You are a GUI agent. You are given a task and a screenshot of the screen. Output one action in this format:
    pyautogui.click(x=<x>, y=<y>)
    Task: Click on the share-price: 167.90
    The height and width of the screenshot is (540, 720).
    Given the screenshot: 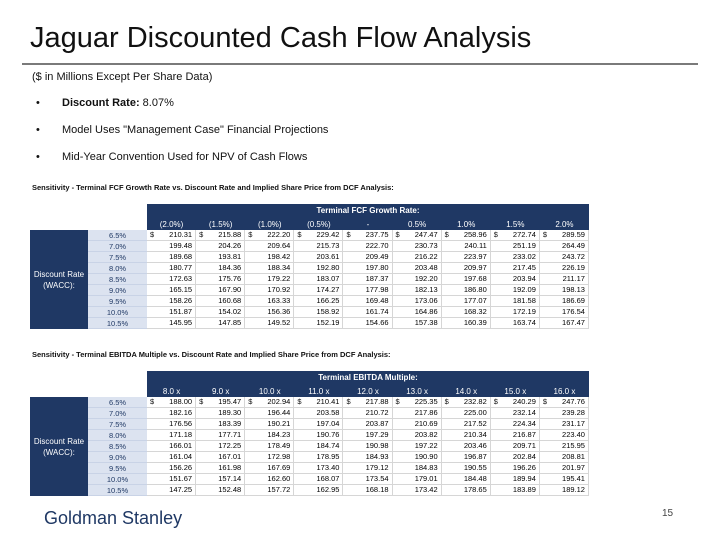 What is the action you would take?
    pyautogui.click(x=230, y=289)
    